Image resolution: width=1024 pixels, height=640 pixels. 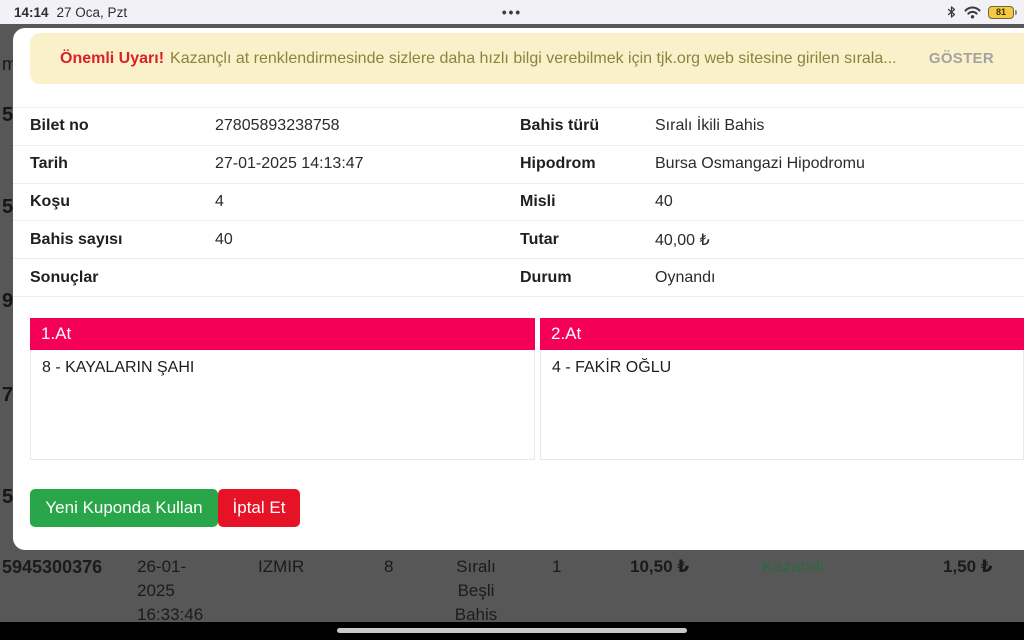 What do you see at coordinates (170, 590) in the screenshot?
I see `bg-date: 26-01-2025 16:33:46` at bounding box center [170, 590].